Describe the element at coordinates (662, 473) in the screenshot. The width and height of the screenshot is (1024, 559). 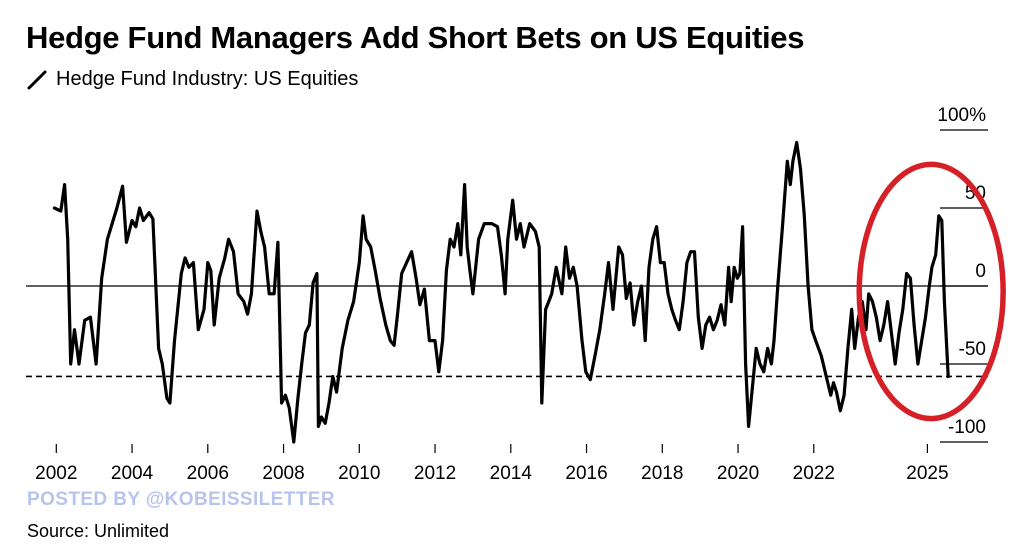
I see `x-tick-label: 2018` at that location.